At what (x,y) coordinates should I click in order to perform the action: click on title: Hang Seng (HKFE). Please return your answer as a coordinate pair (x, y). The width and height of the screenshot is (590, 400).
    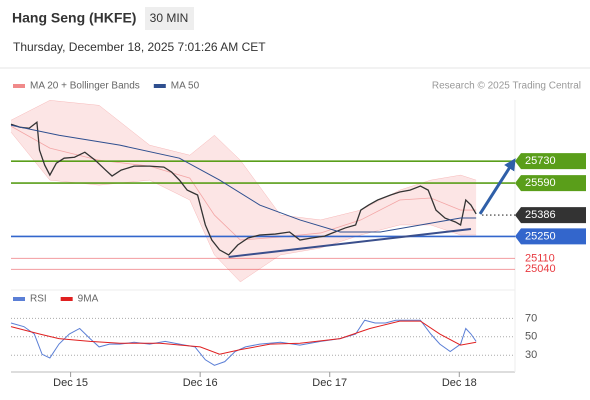
    Looking at the image, I should click on (74, 18).